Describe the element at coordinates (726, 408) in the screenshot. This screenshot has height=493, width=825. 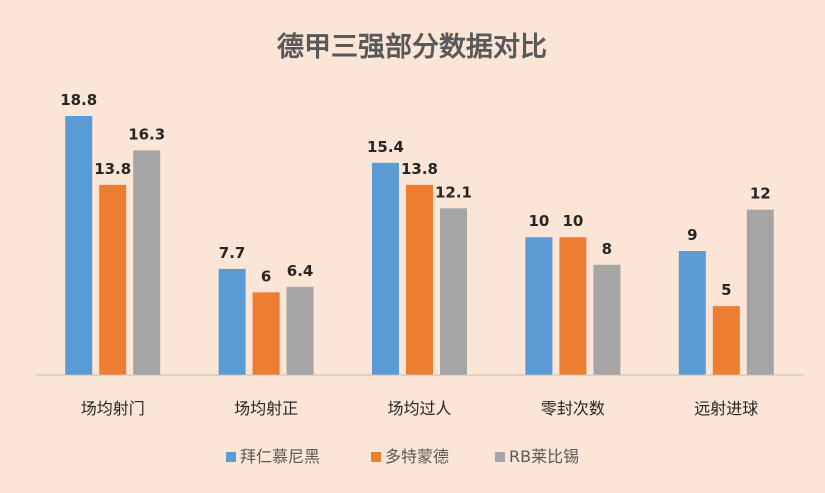
I see `category-label-5: 远射进球` at that location.